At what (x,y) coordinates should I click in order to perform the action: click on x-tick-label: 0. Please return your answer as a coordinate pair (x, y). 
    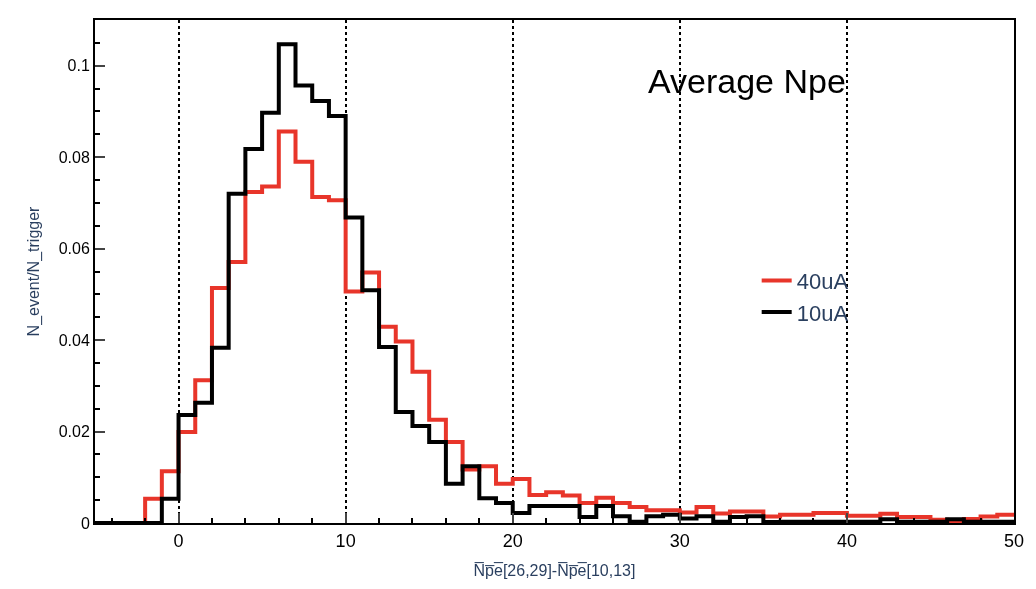
    Looking at the image, I should click on (178, 540).